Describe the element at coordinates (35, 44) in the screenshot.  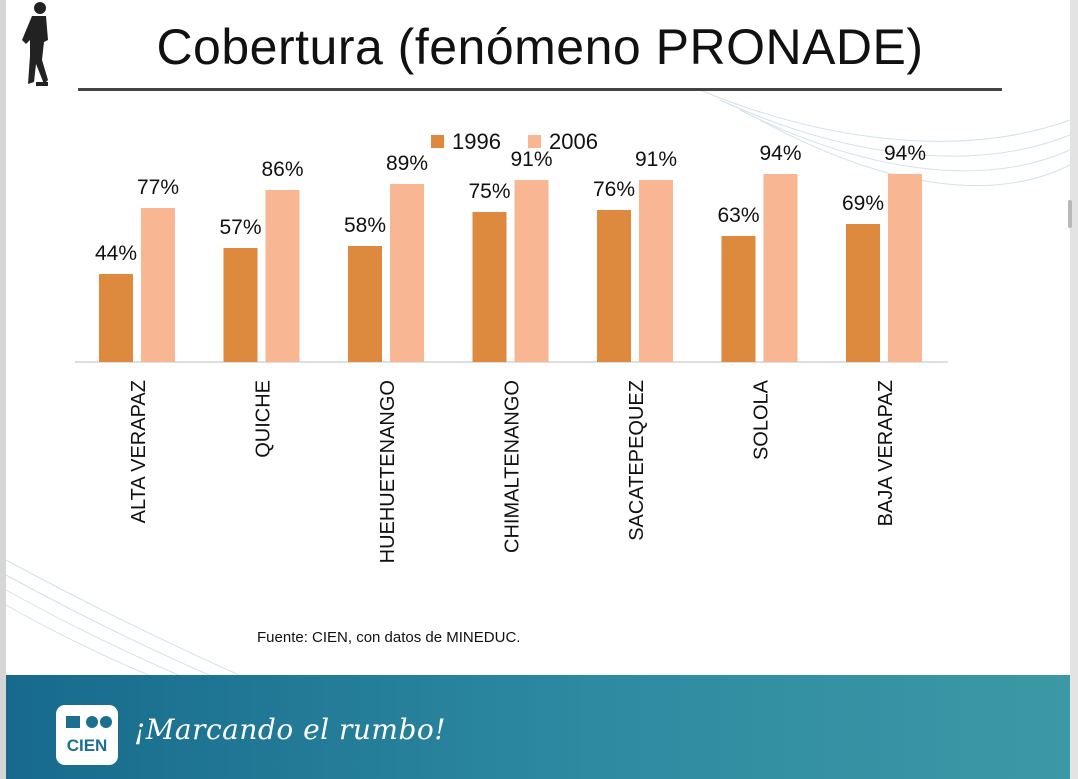
I see `runner-silhouette-icon` at that location.